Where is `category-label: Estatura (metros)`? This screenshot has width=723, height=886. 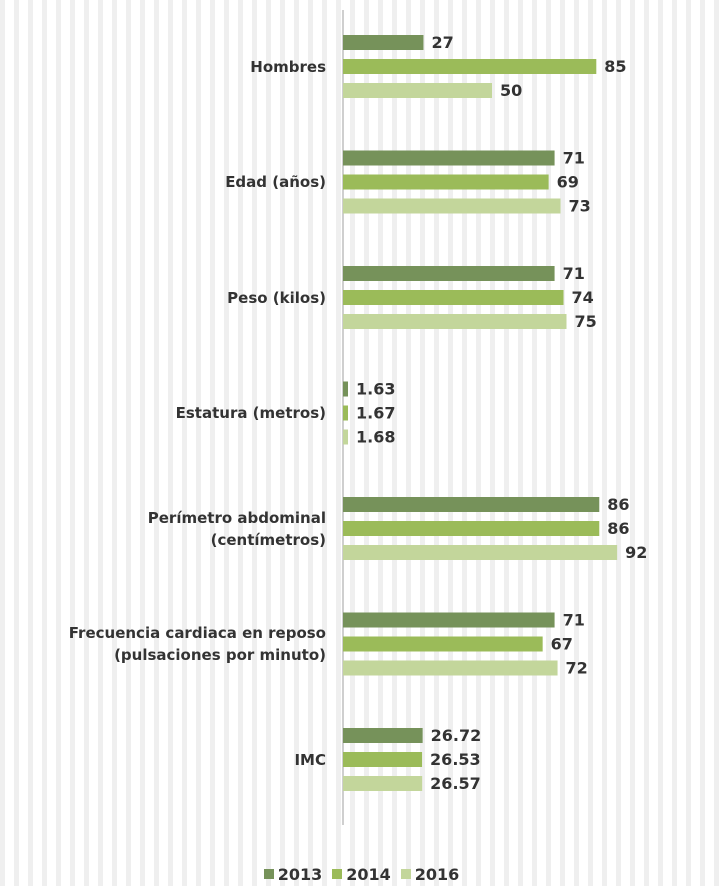
category-label: Estatura (metros) is located at coordinates (250, 413).